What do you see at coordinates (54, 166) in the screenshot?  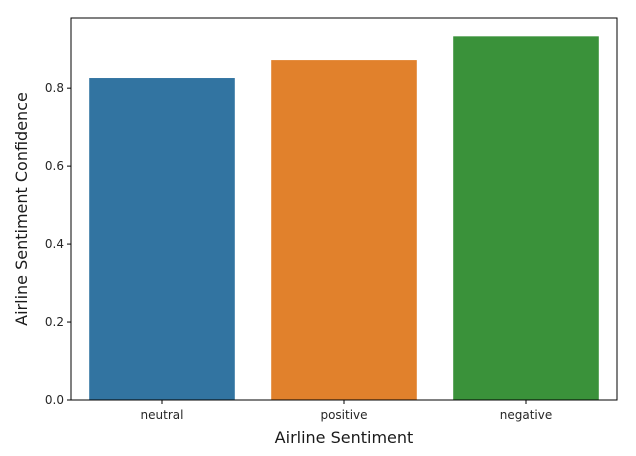 I see `y-tick-label: 0.6` at bounding box center [54, 166].